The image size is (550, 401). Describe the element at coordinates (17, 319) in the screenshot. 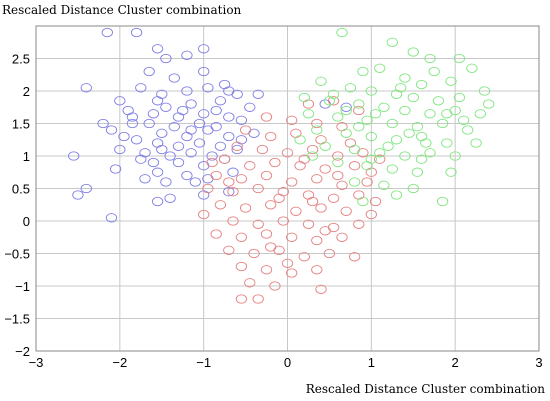

I see `y-tick-label: −1.5` at that location.